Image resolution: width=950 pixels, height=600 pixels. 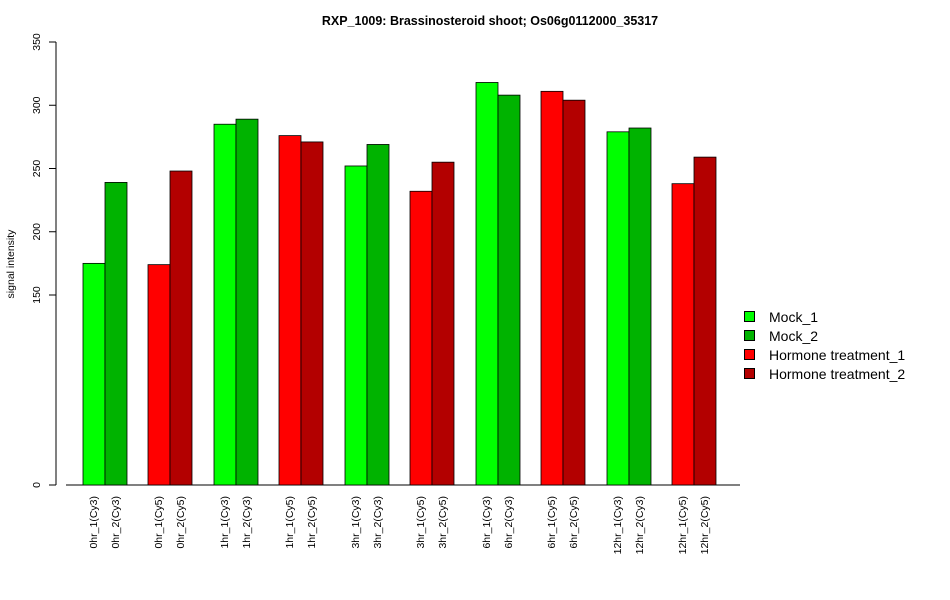 I want to click on x-tick-label: 3hr_2(Cy3), so click(x=378, y=522).